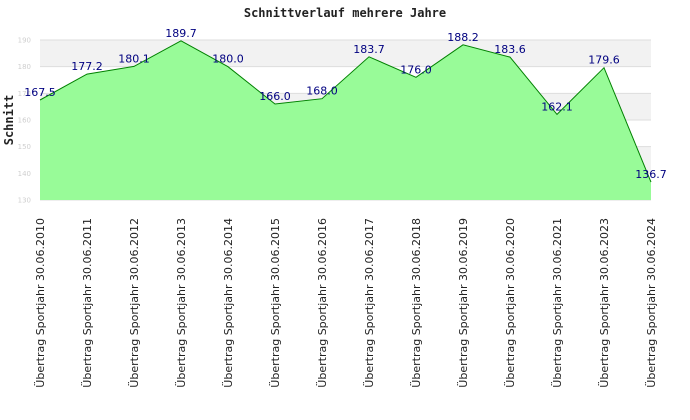 This screenshot has height=420, width=690. I want to click on x-tick-label: Übertrag Sportjahr 30.06.2013, so click(181, 303).